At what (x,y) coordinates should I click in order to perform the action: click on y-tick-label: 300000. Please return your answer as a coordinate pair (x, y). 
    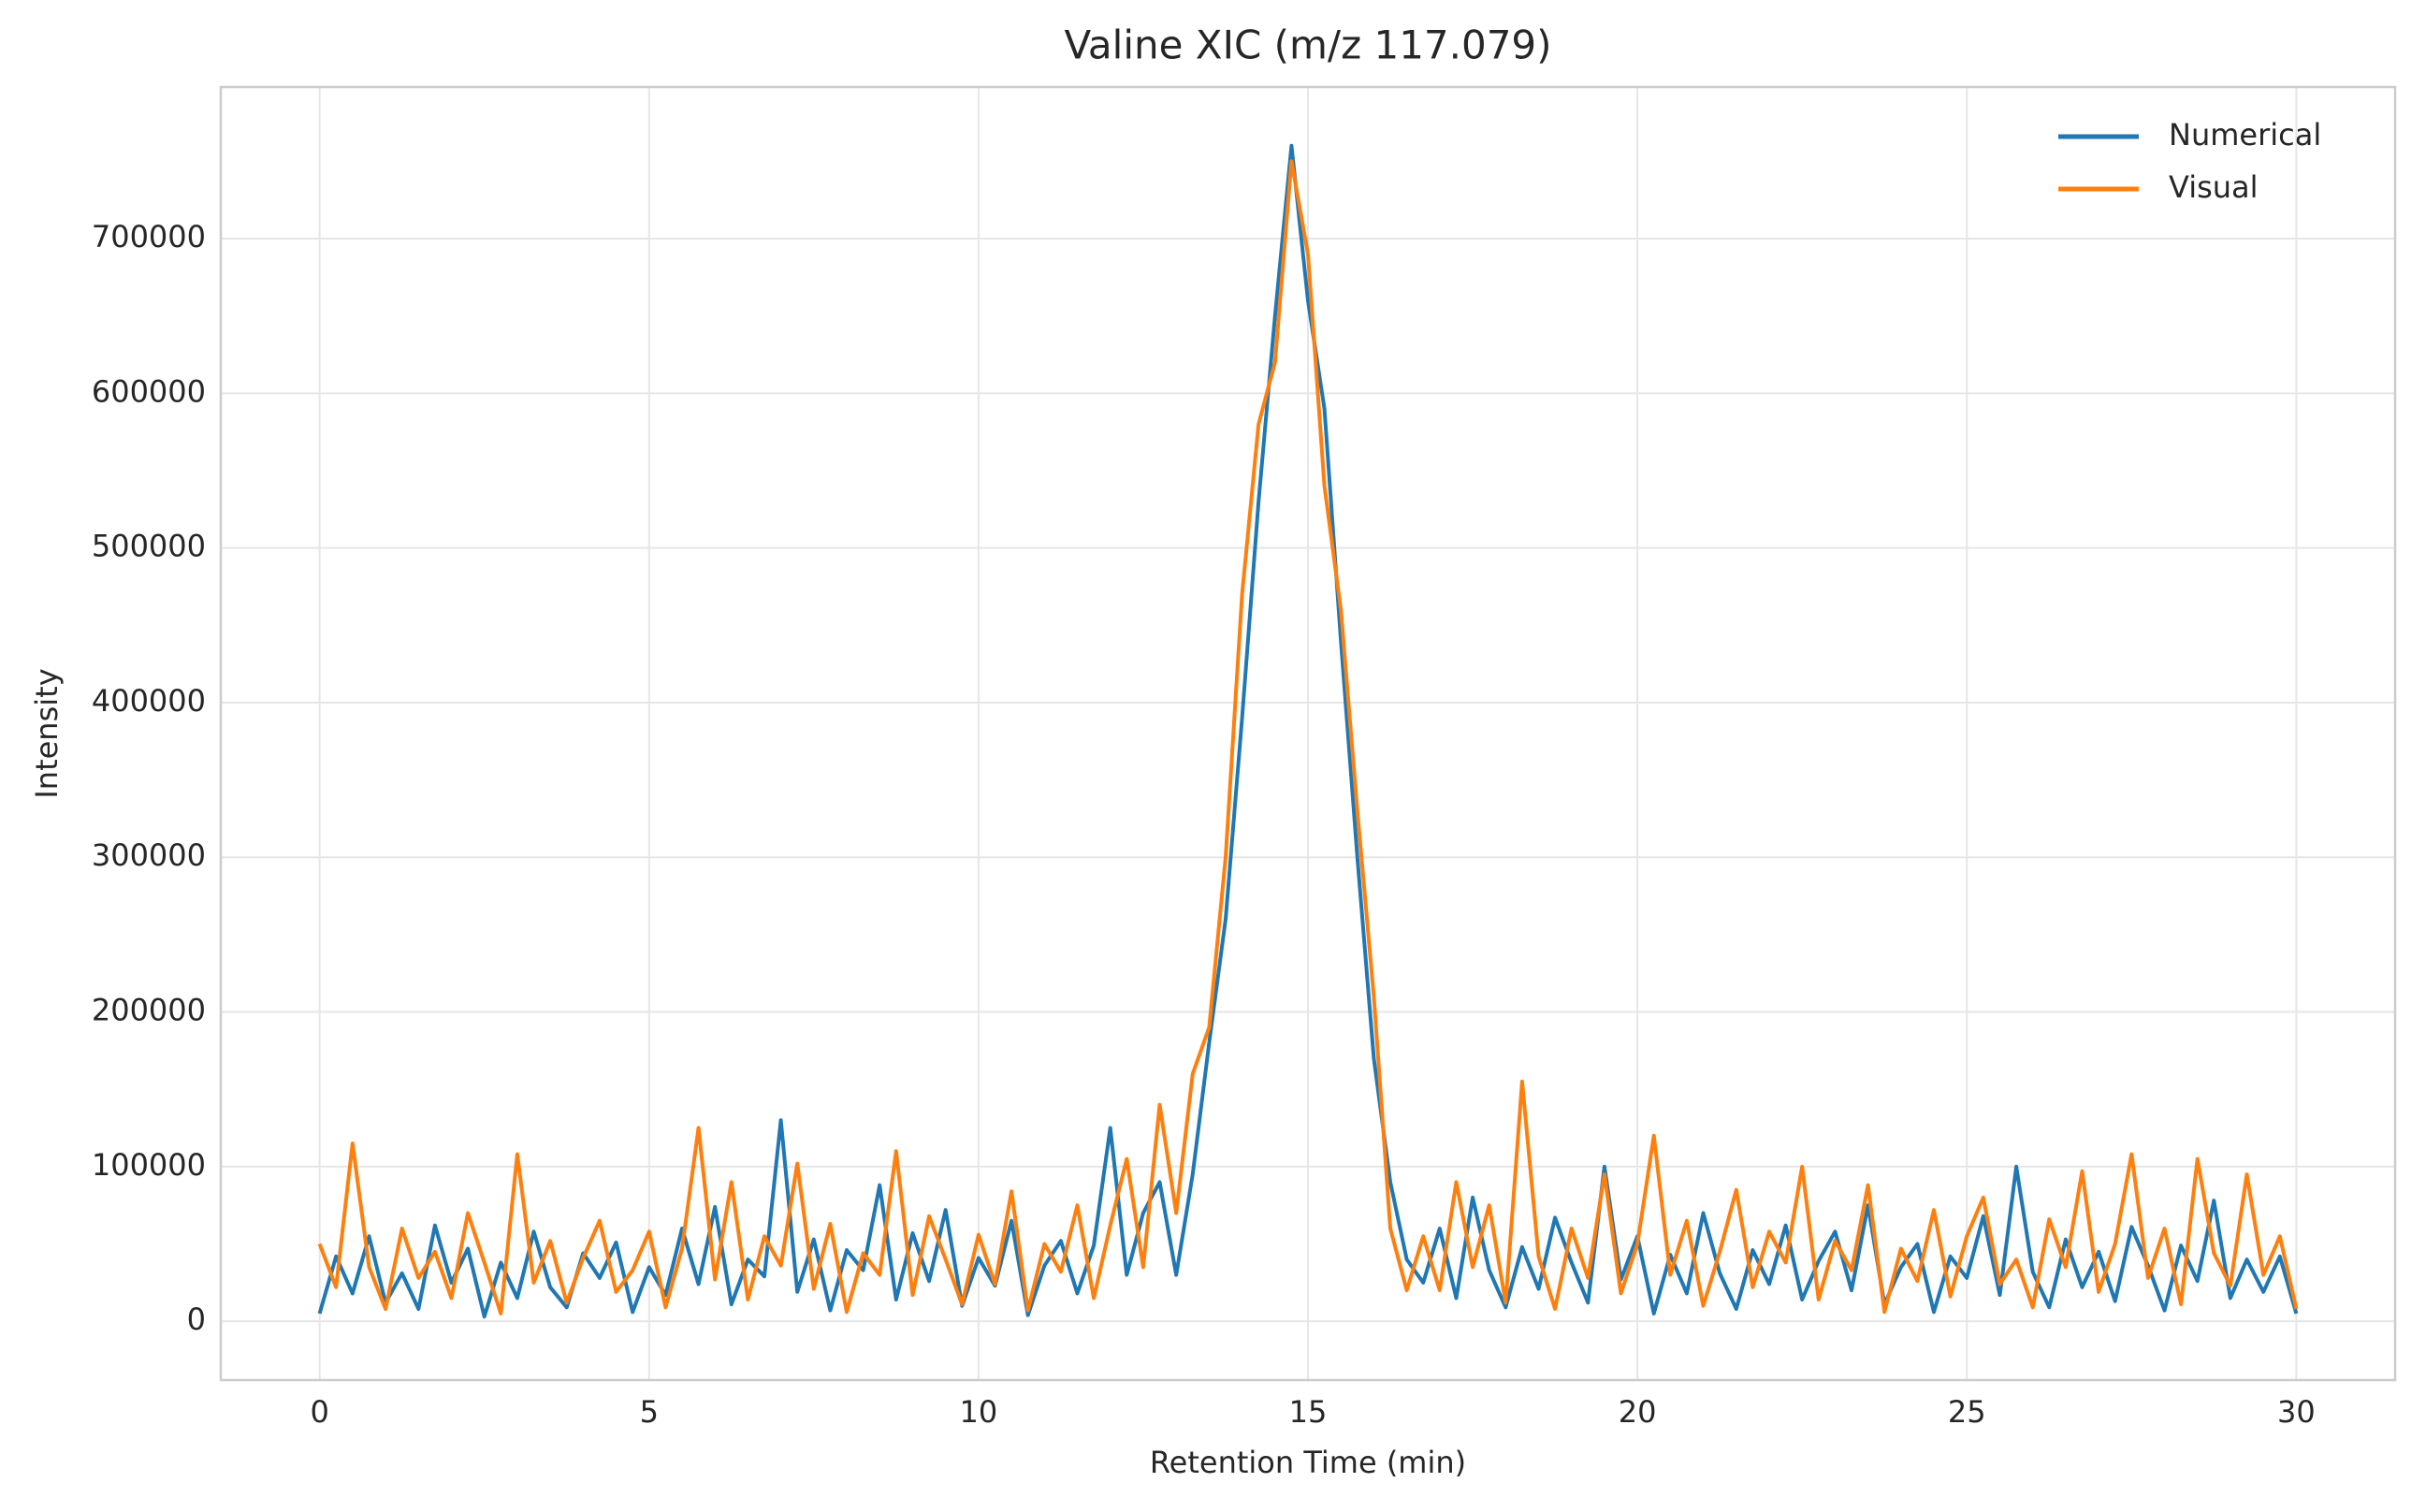
    Looking at the image, I should click on (149, 855).